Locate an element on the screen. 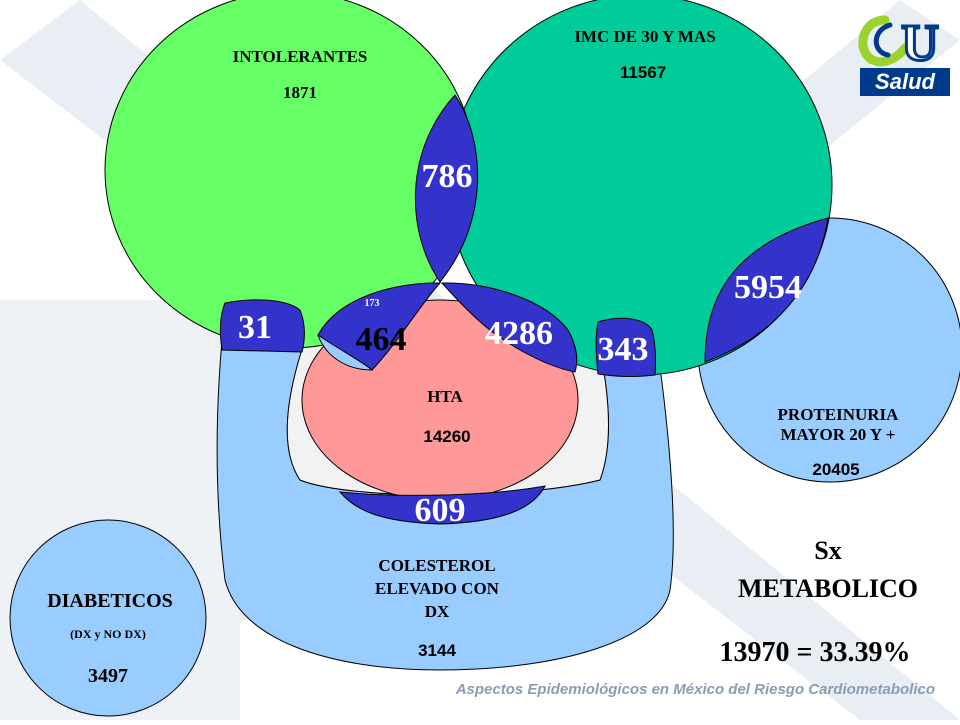 This screenshot has width=960, height=725. overlap-imc-hta is located at coordinates (509, 327).